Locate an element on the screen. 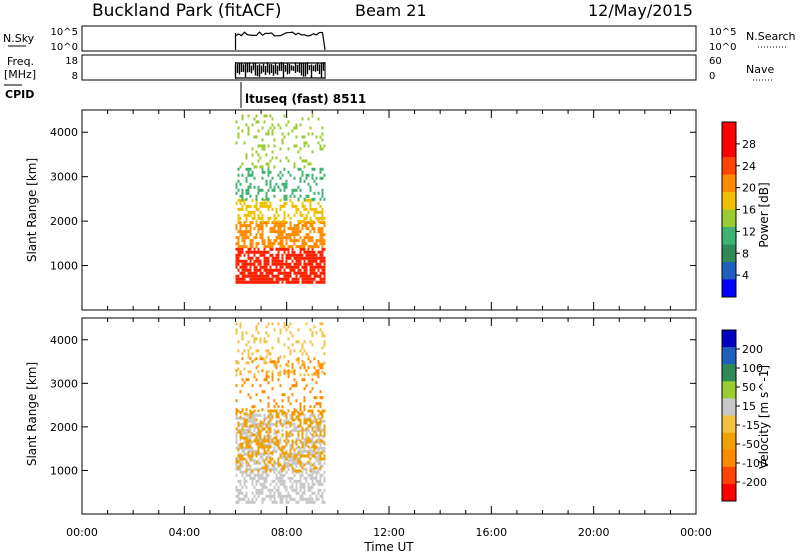 The width and height of the screenshot is (800, 554). nsky-label: N.Sky is located at coordinates (19, 38).